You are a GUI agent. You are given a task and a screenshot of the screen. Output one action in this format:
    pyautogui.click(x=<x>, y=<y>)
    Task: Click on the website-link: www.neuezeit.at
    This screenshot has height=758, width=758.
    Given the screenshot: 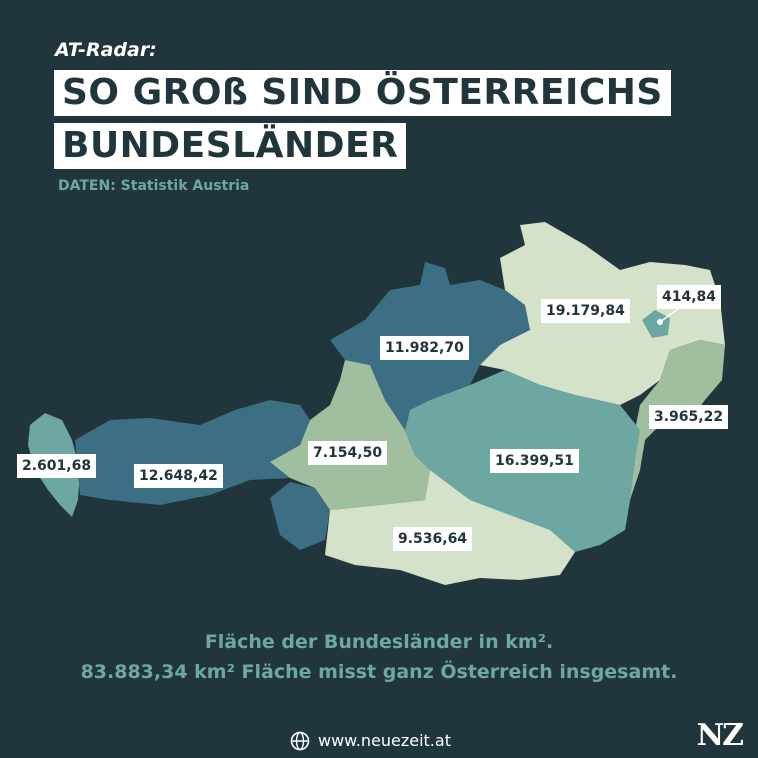 What is the action you would take?
    pyautogui.click(x=384, y=740)
    